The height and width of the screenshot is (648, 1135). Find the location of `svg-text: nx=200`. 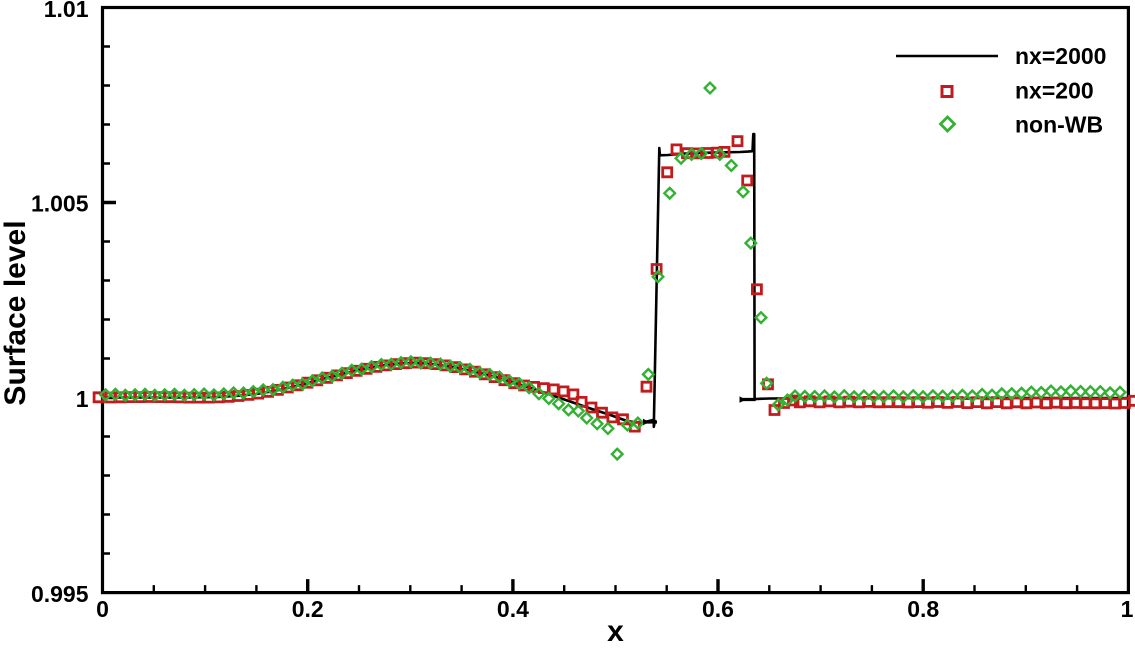

svg-text: nx=200 is located at coordinates (1054, 91).